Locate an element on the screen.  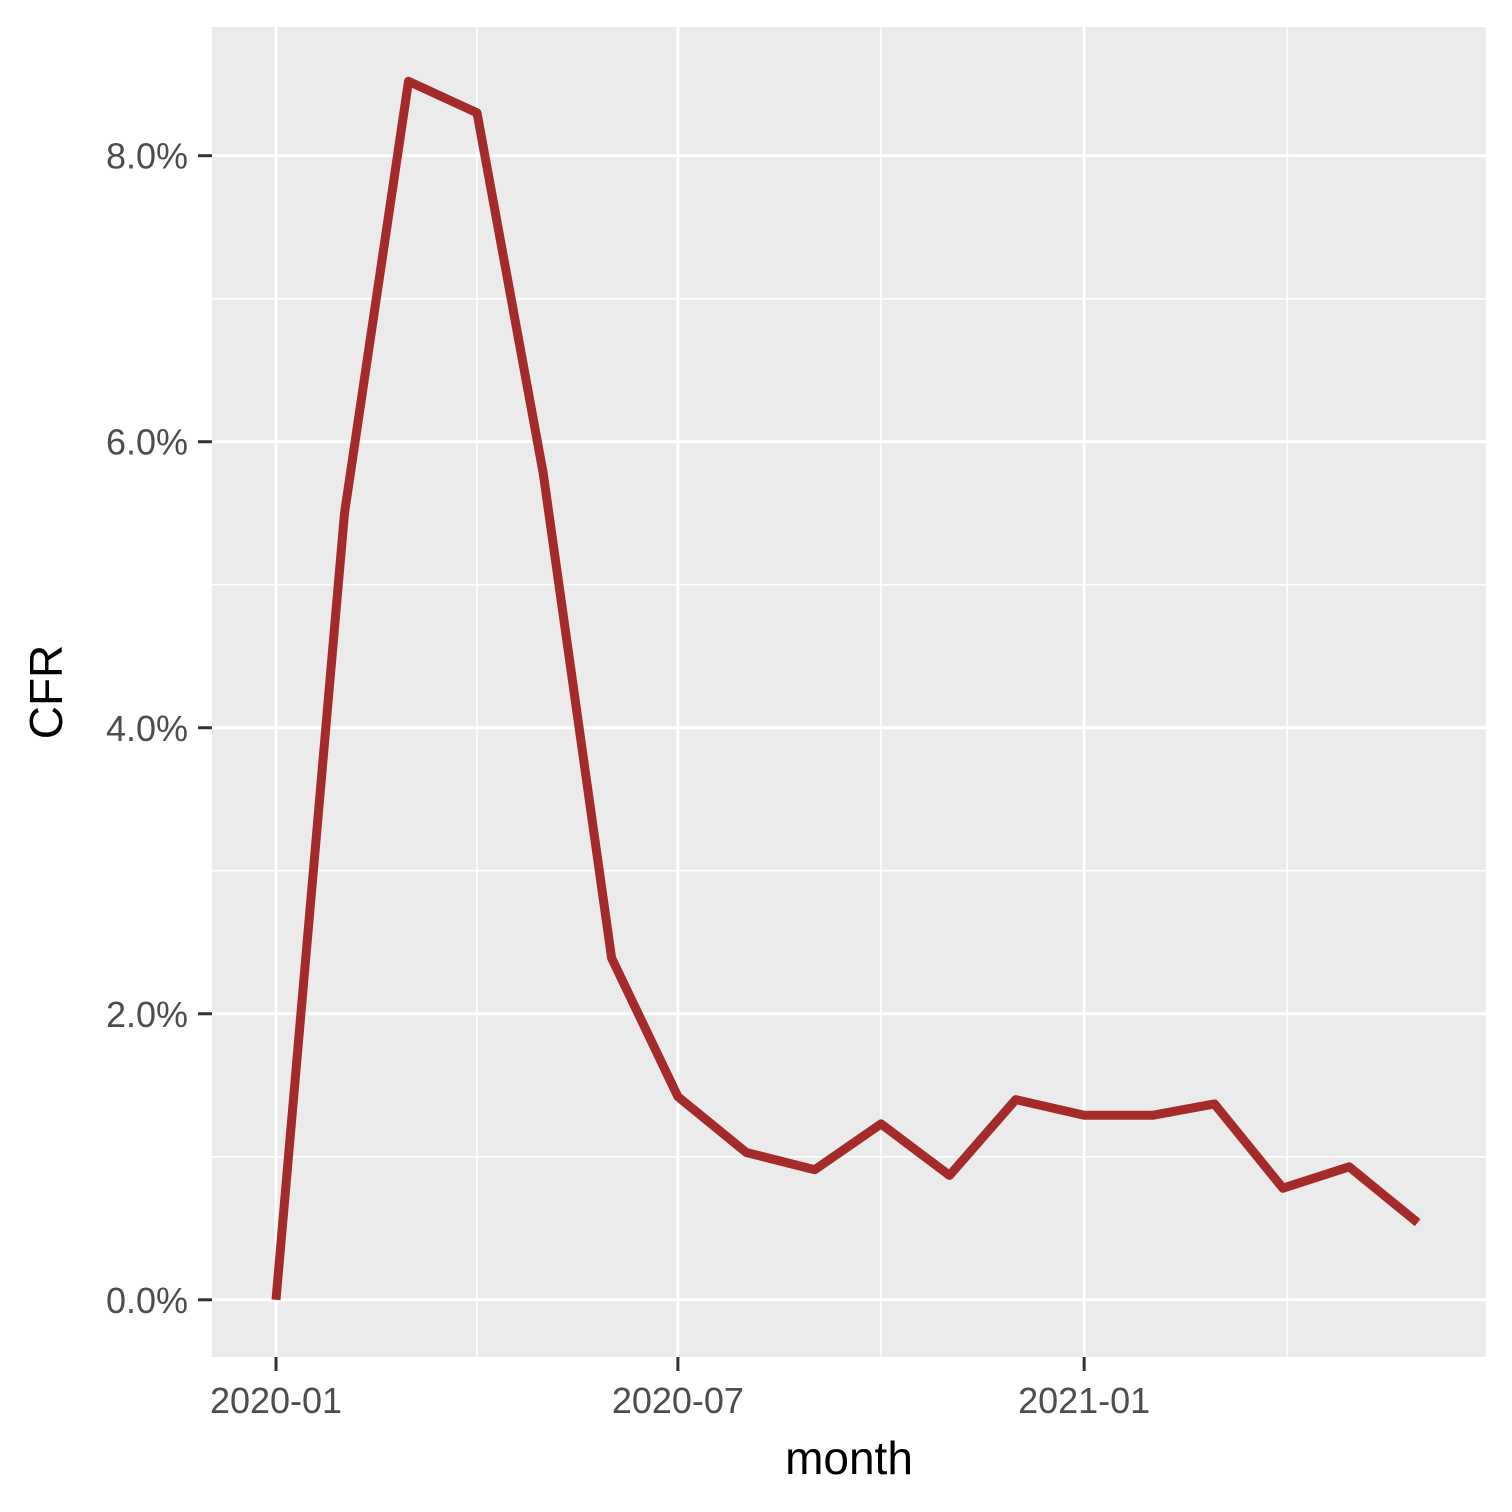
y-axis: 0.0% 2.0% 4.0% 6.0% 8.0% is located at coordinates (159, 728).